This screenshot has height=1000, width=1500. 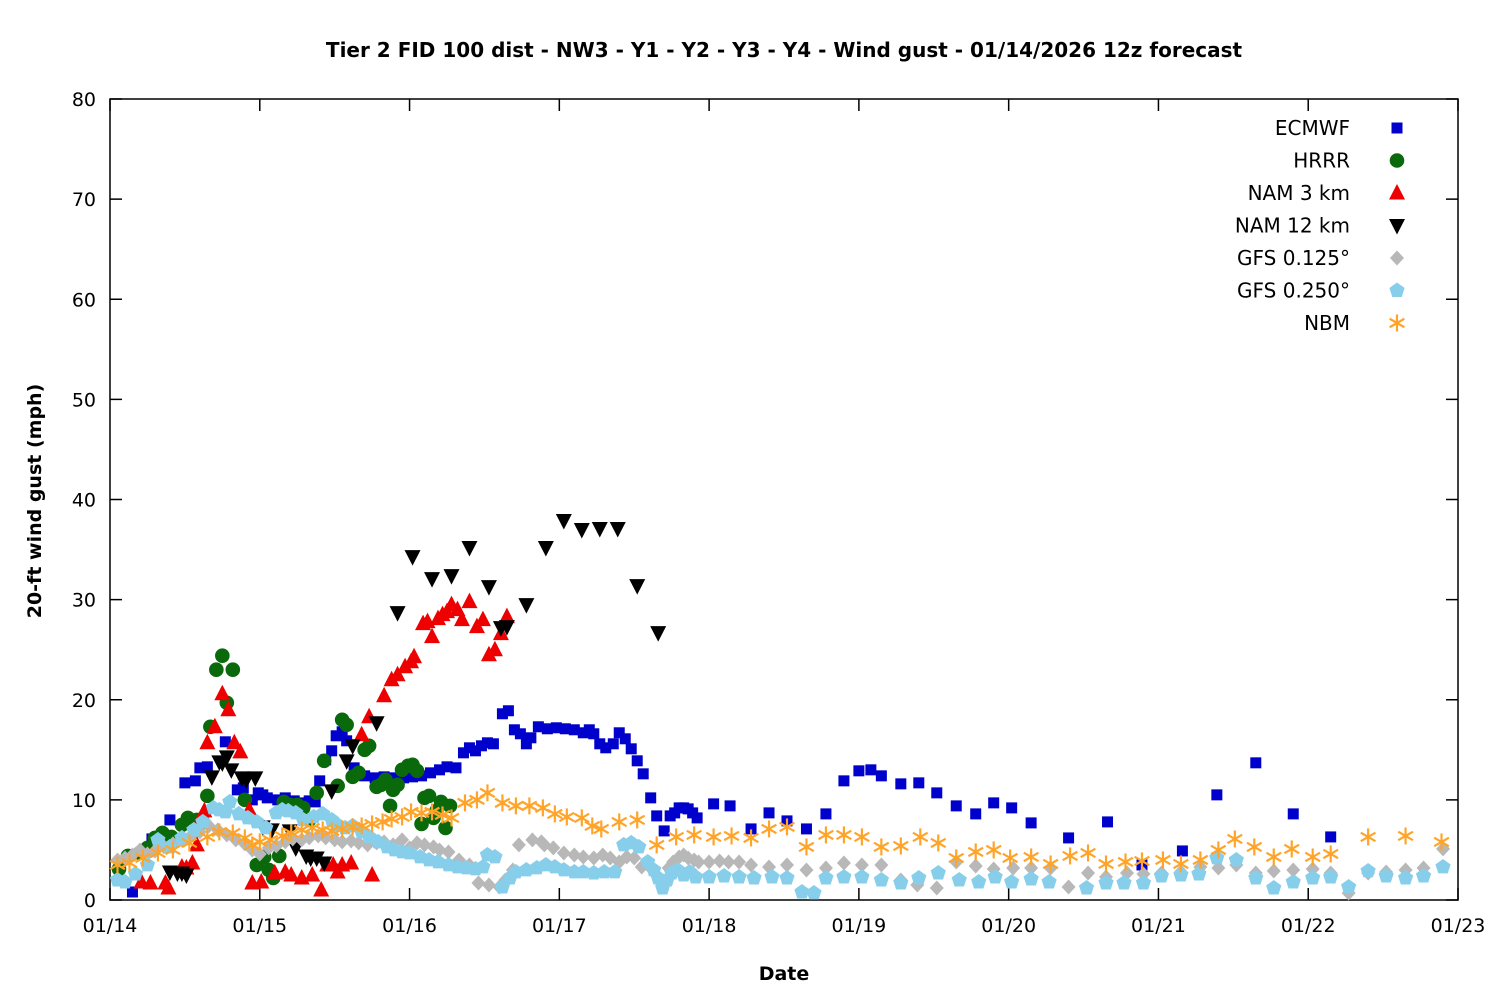 What do you see at coordinates (84, 801) in the screenshot?
I see `y-tick-label: 10` at bounding box center [84, 801].